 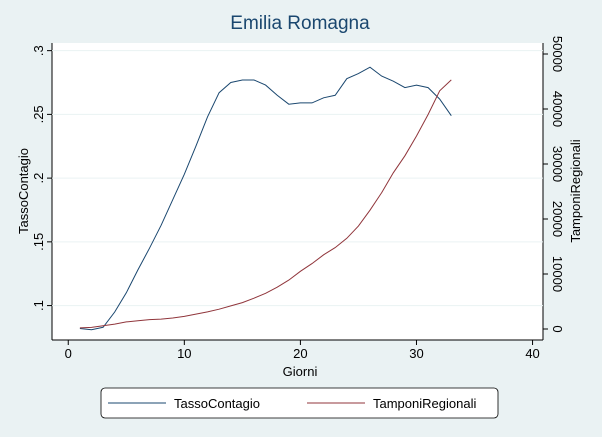 What do you see at coordinates (38, 305) in the screenshot?
I see `y-tick-label: .1` at bounding box center [38, 305].